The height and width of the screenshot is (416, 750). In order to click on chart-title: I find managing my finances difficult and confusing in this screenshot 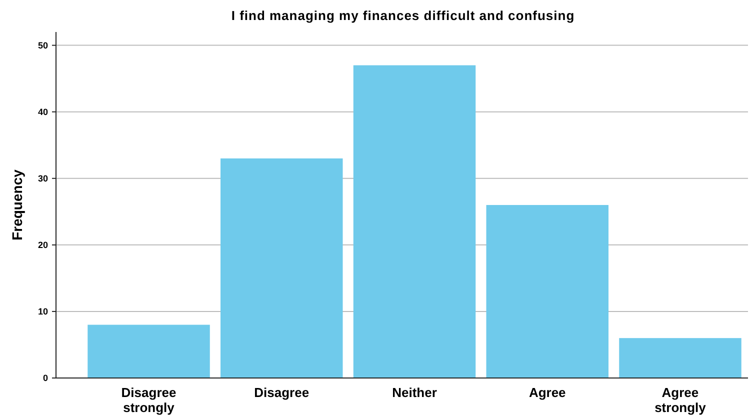, I will do `click(403, 15)`.